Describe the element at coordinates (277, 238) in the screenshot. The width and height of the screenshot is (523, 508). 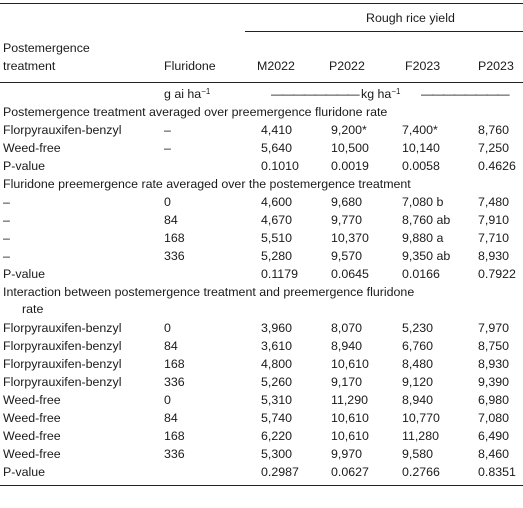
I see `row-m2022: 5,510` at that location.